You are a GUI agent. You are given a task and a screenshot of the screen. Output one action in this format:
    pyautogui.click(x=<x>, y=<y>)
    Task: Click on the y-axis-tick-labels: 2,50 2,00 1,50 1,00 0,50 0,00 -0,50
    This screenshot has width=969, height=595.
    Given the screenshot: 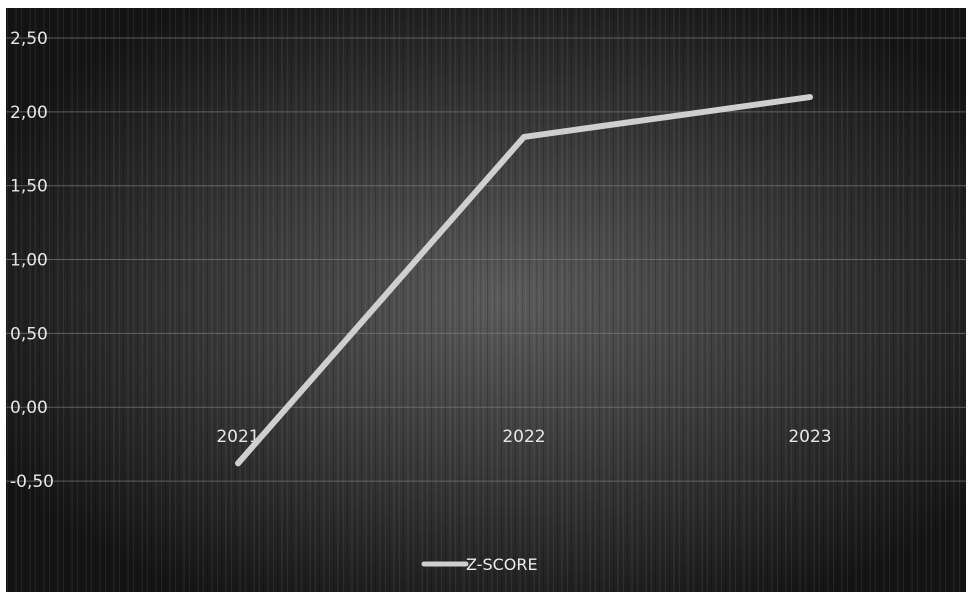 What is the action you would take?
    pyautogui.click(x=32, y=260)
    